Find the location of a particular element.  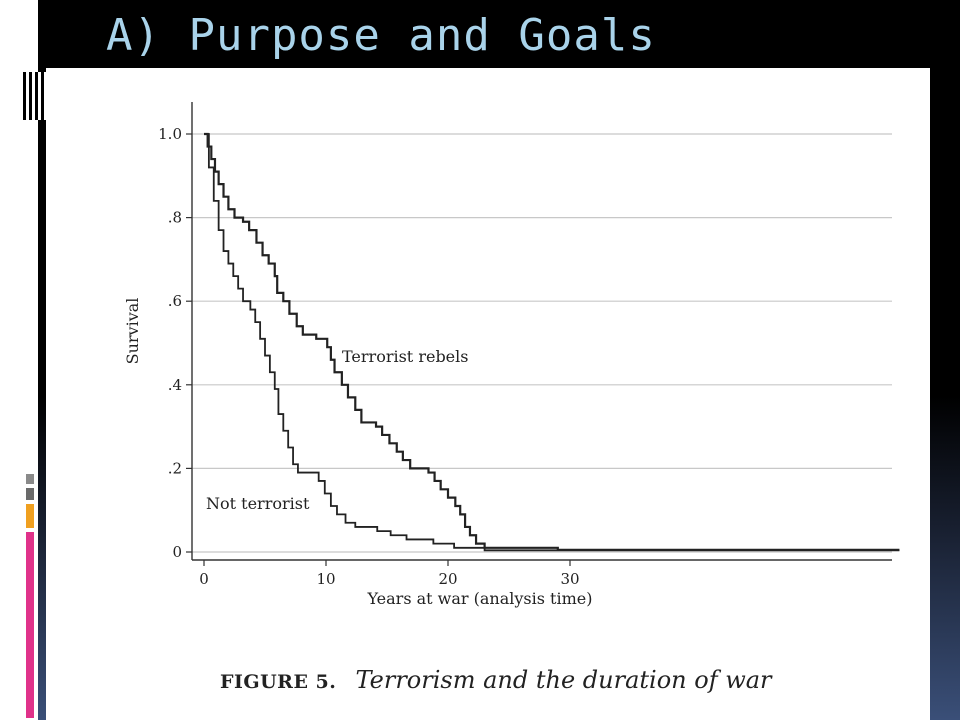

slide-title: A) Purpose and Goals is located at coordinates (381, 35).